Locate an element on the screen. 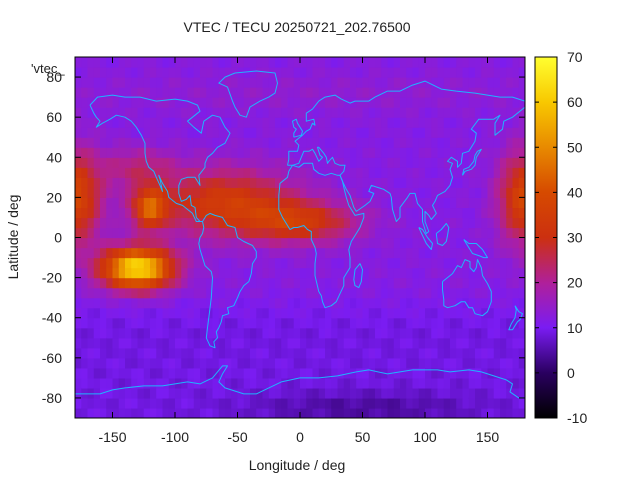 The image size is (640, 480). coast-australia is located at coordinates (467, 288).